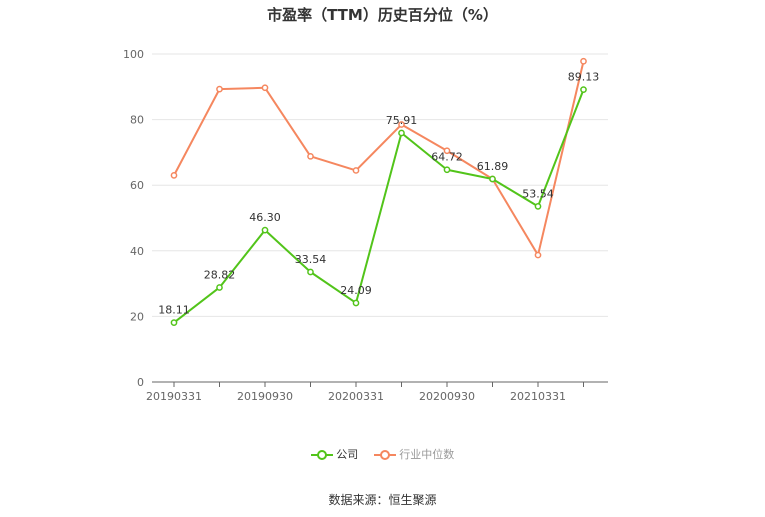 The width and height of the screenshot is (765, 517). What do you see at coordinates (137, 251) in the screenshot?
I see `y-tick-label-40: 40` at bounding box center [137, 251].